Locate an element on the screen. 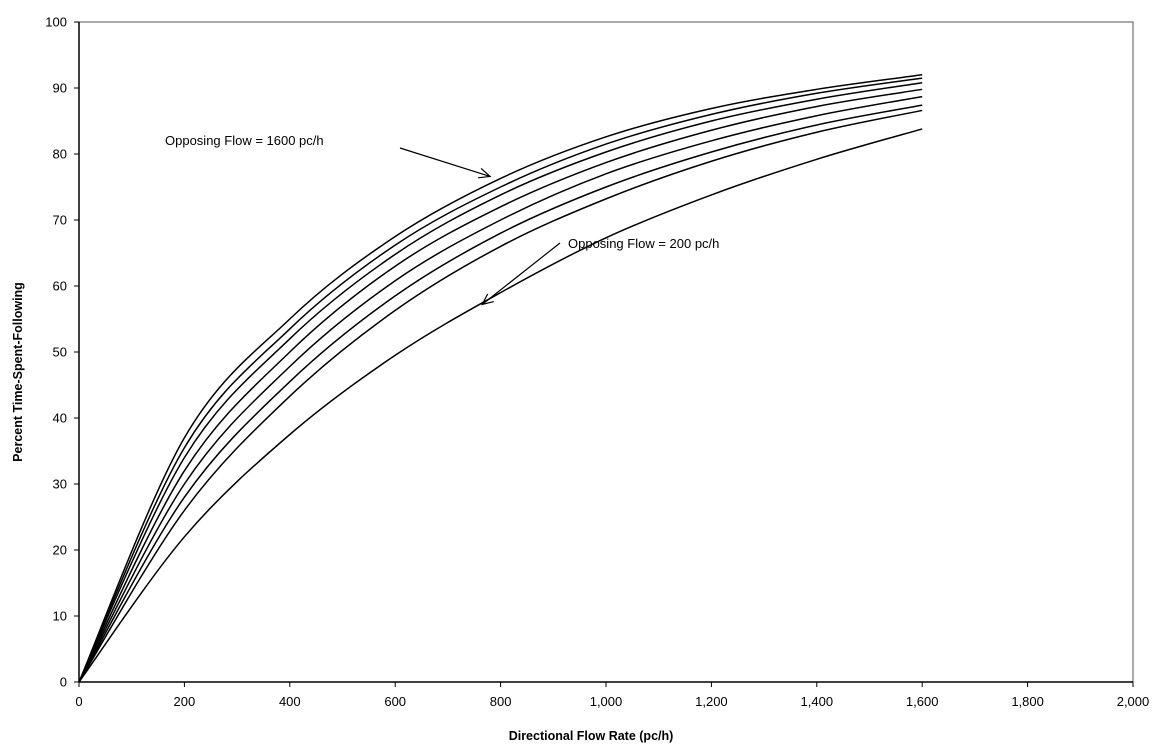 The height and width of the screenshot is (744, 1155). x-tick-label: 1,400 is located at coordinates (817, 701).